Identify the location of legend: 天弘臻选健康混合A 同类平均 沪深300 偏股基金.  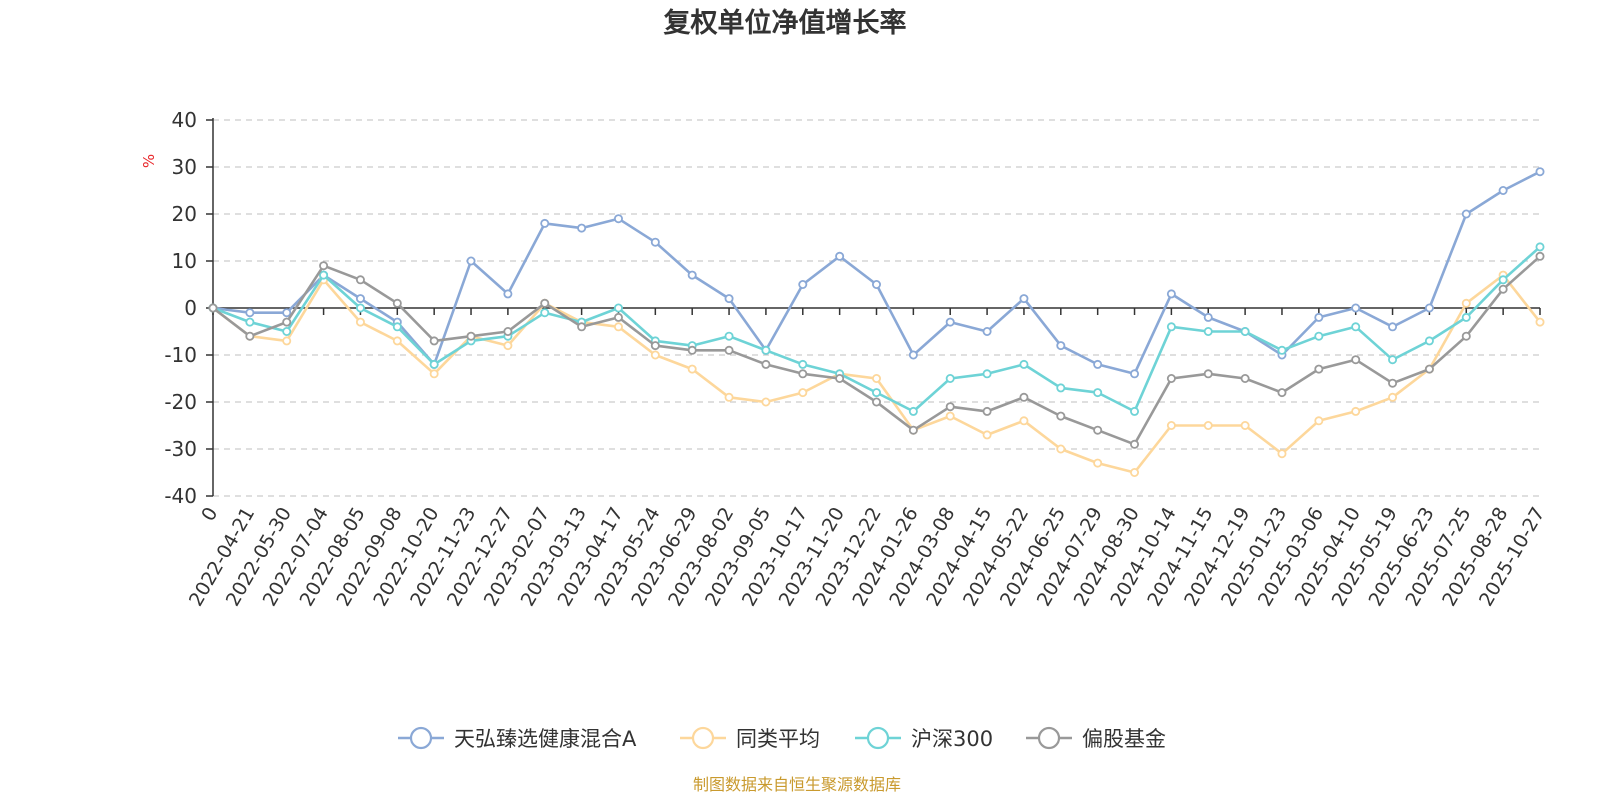
(782, 738).